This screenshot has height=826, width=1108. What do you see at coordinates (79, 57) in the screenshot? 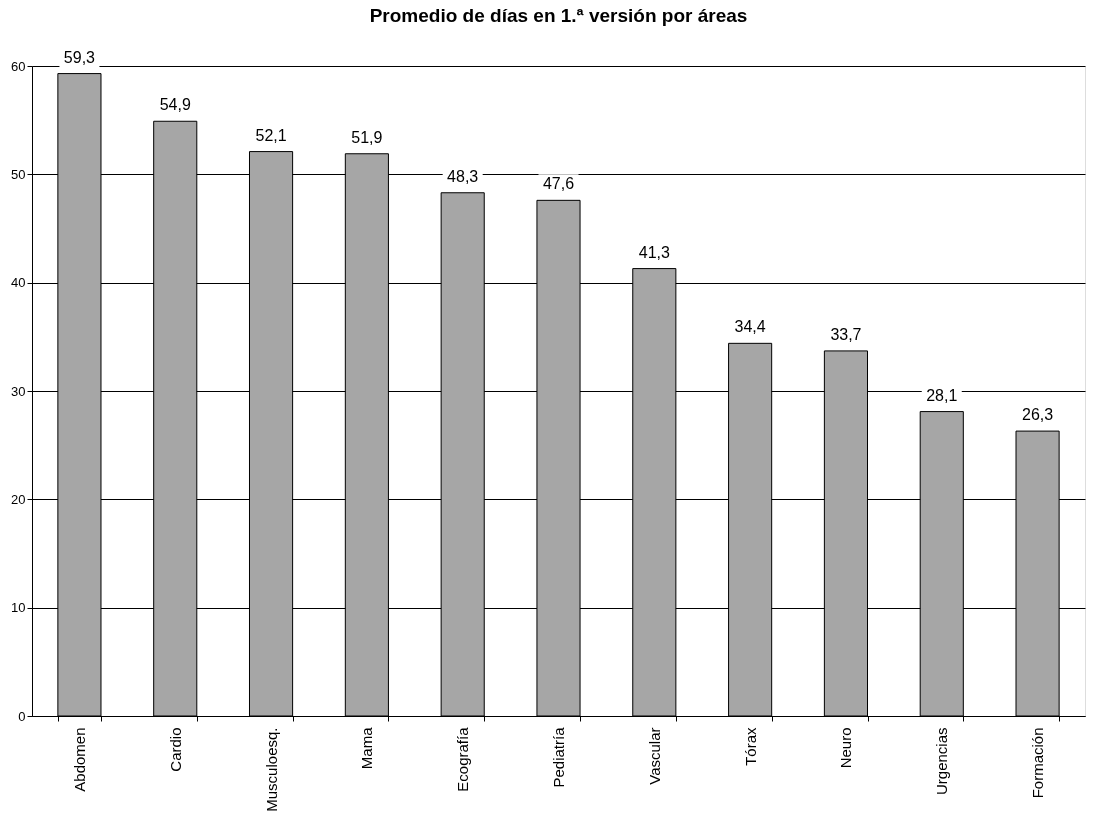
I see `data-label: 59,3` at bounding box center [79, 57].